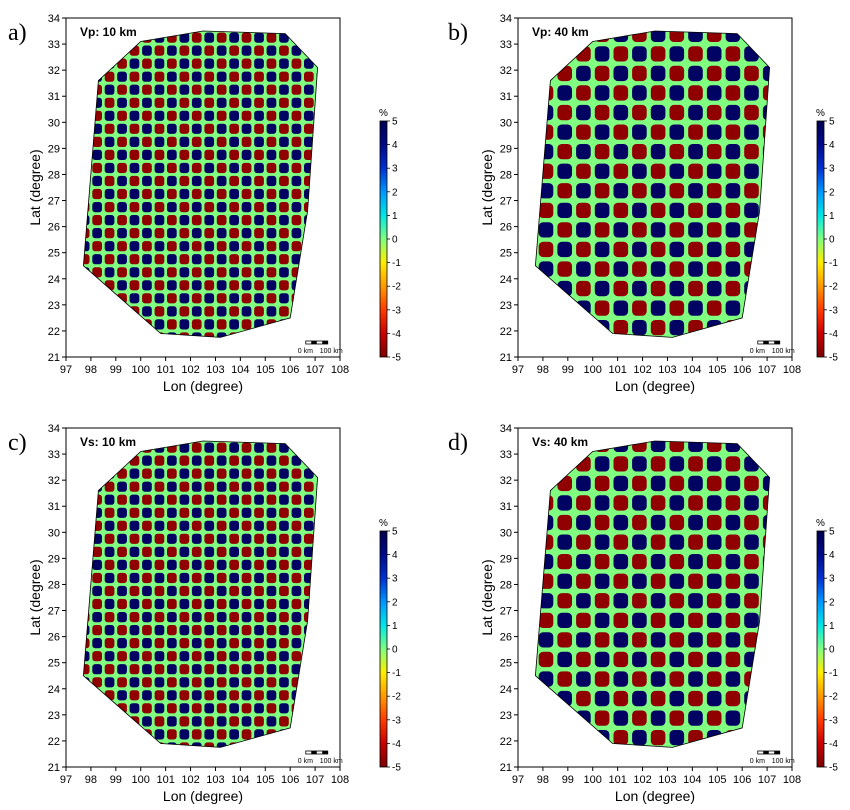  I want to click on scale-bar-segment, so click(314, 342).